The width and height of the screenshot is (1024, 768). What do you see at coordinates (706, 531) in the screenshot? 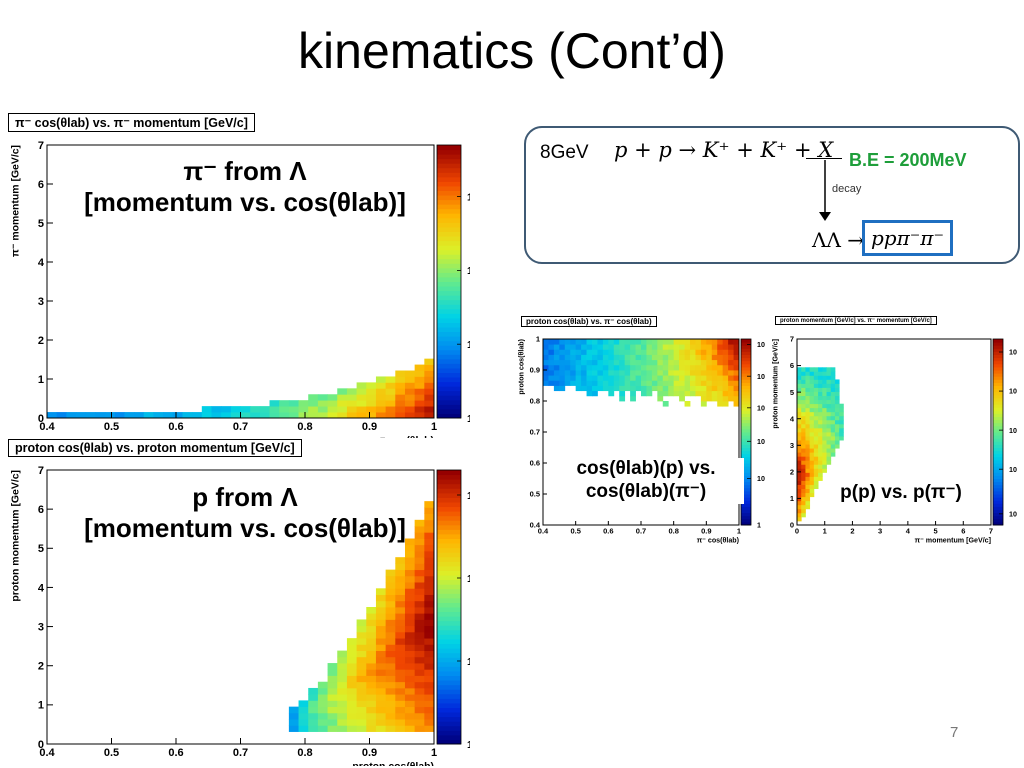
I see `x-tick-label: 0.9` at bounding box center [706, 531].